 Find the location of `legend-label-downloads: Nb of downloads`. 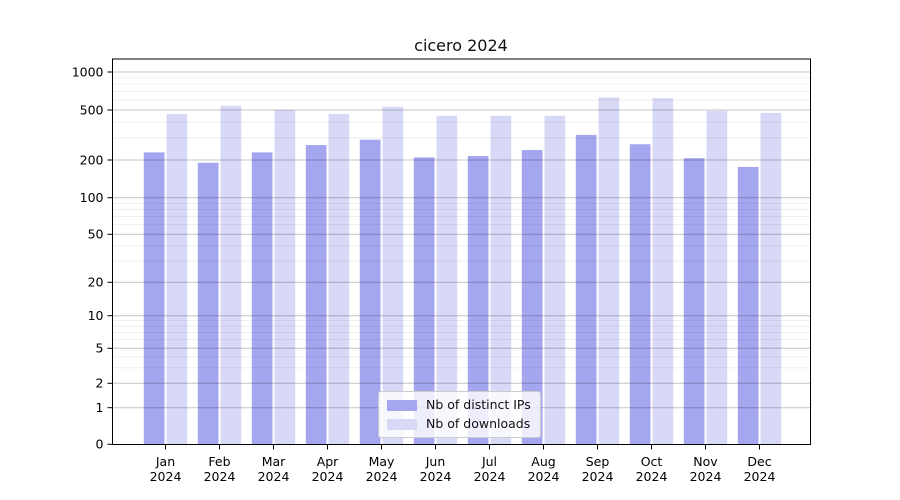

legend-label-downloads: Nb of downloads is located at coordinates (478, 423).